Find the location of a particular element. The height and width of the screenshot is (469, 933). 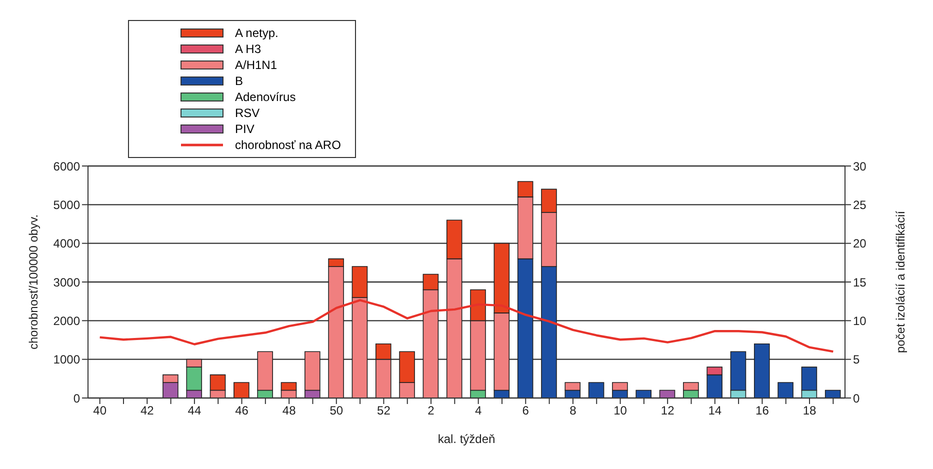

x-tick-label: 52 is located at coordinates (384, 411).